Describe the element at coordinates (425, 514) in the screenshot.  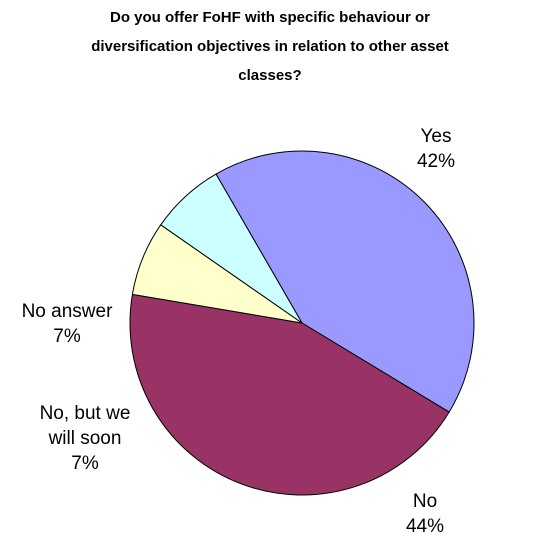
I see `slice-label-no: No 44%` at that location.